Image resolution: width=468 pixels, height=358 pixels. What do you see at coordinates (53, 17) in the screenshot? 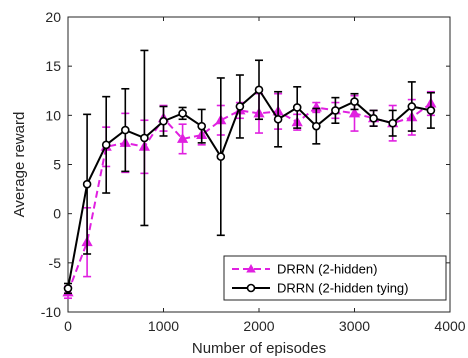
I see `y-tick-label: 20` at bounding box center [53, 17].